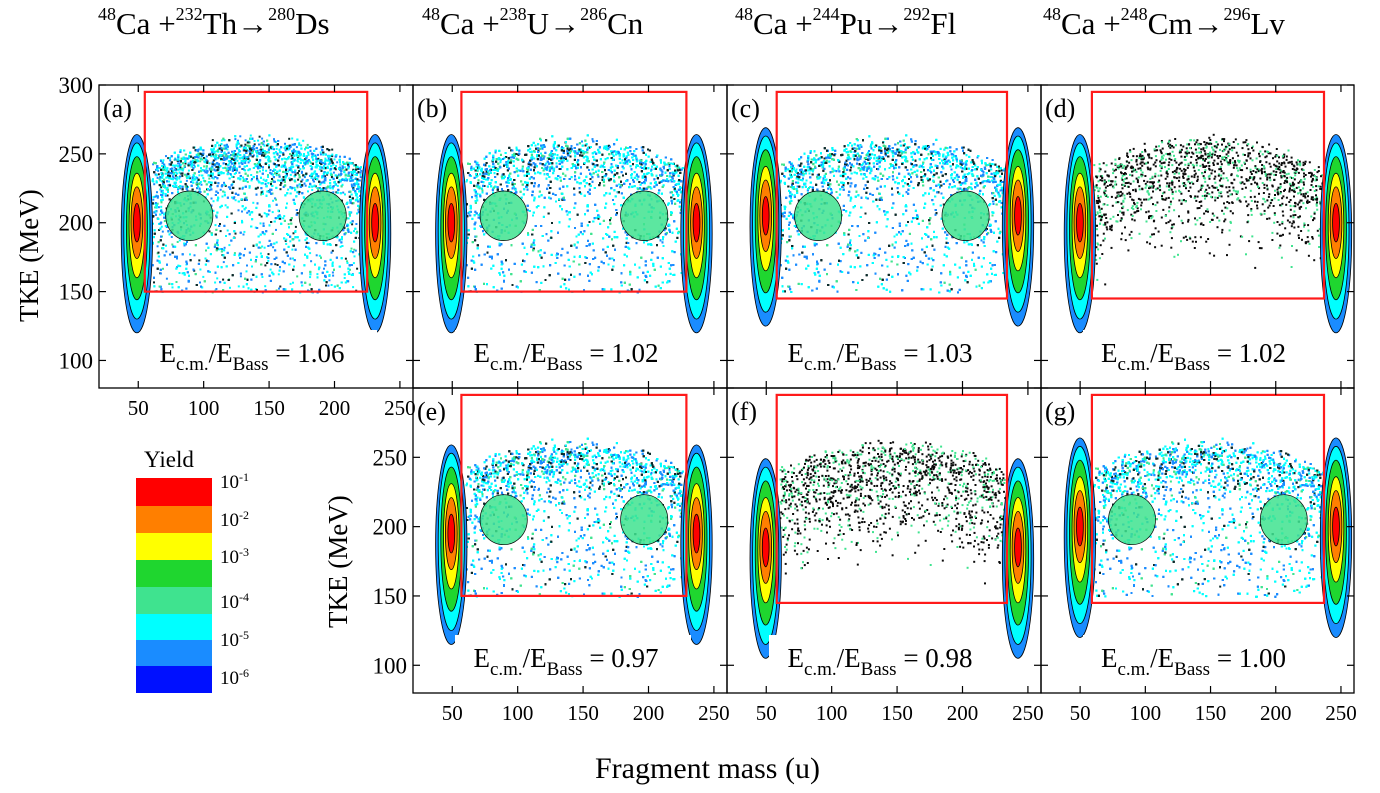  Describe the element at coordinates (963, 713) in the screenshot. I see `x-tick-label-5-200: 200` at that location.